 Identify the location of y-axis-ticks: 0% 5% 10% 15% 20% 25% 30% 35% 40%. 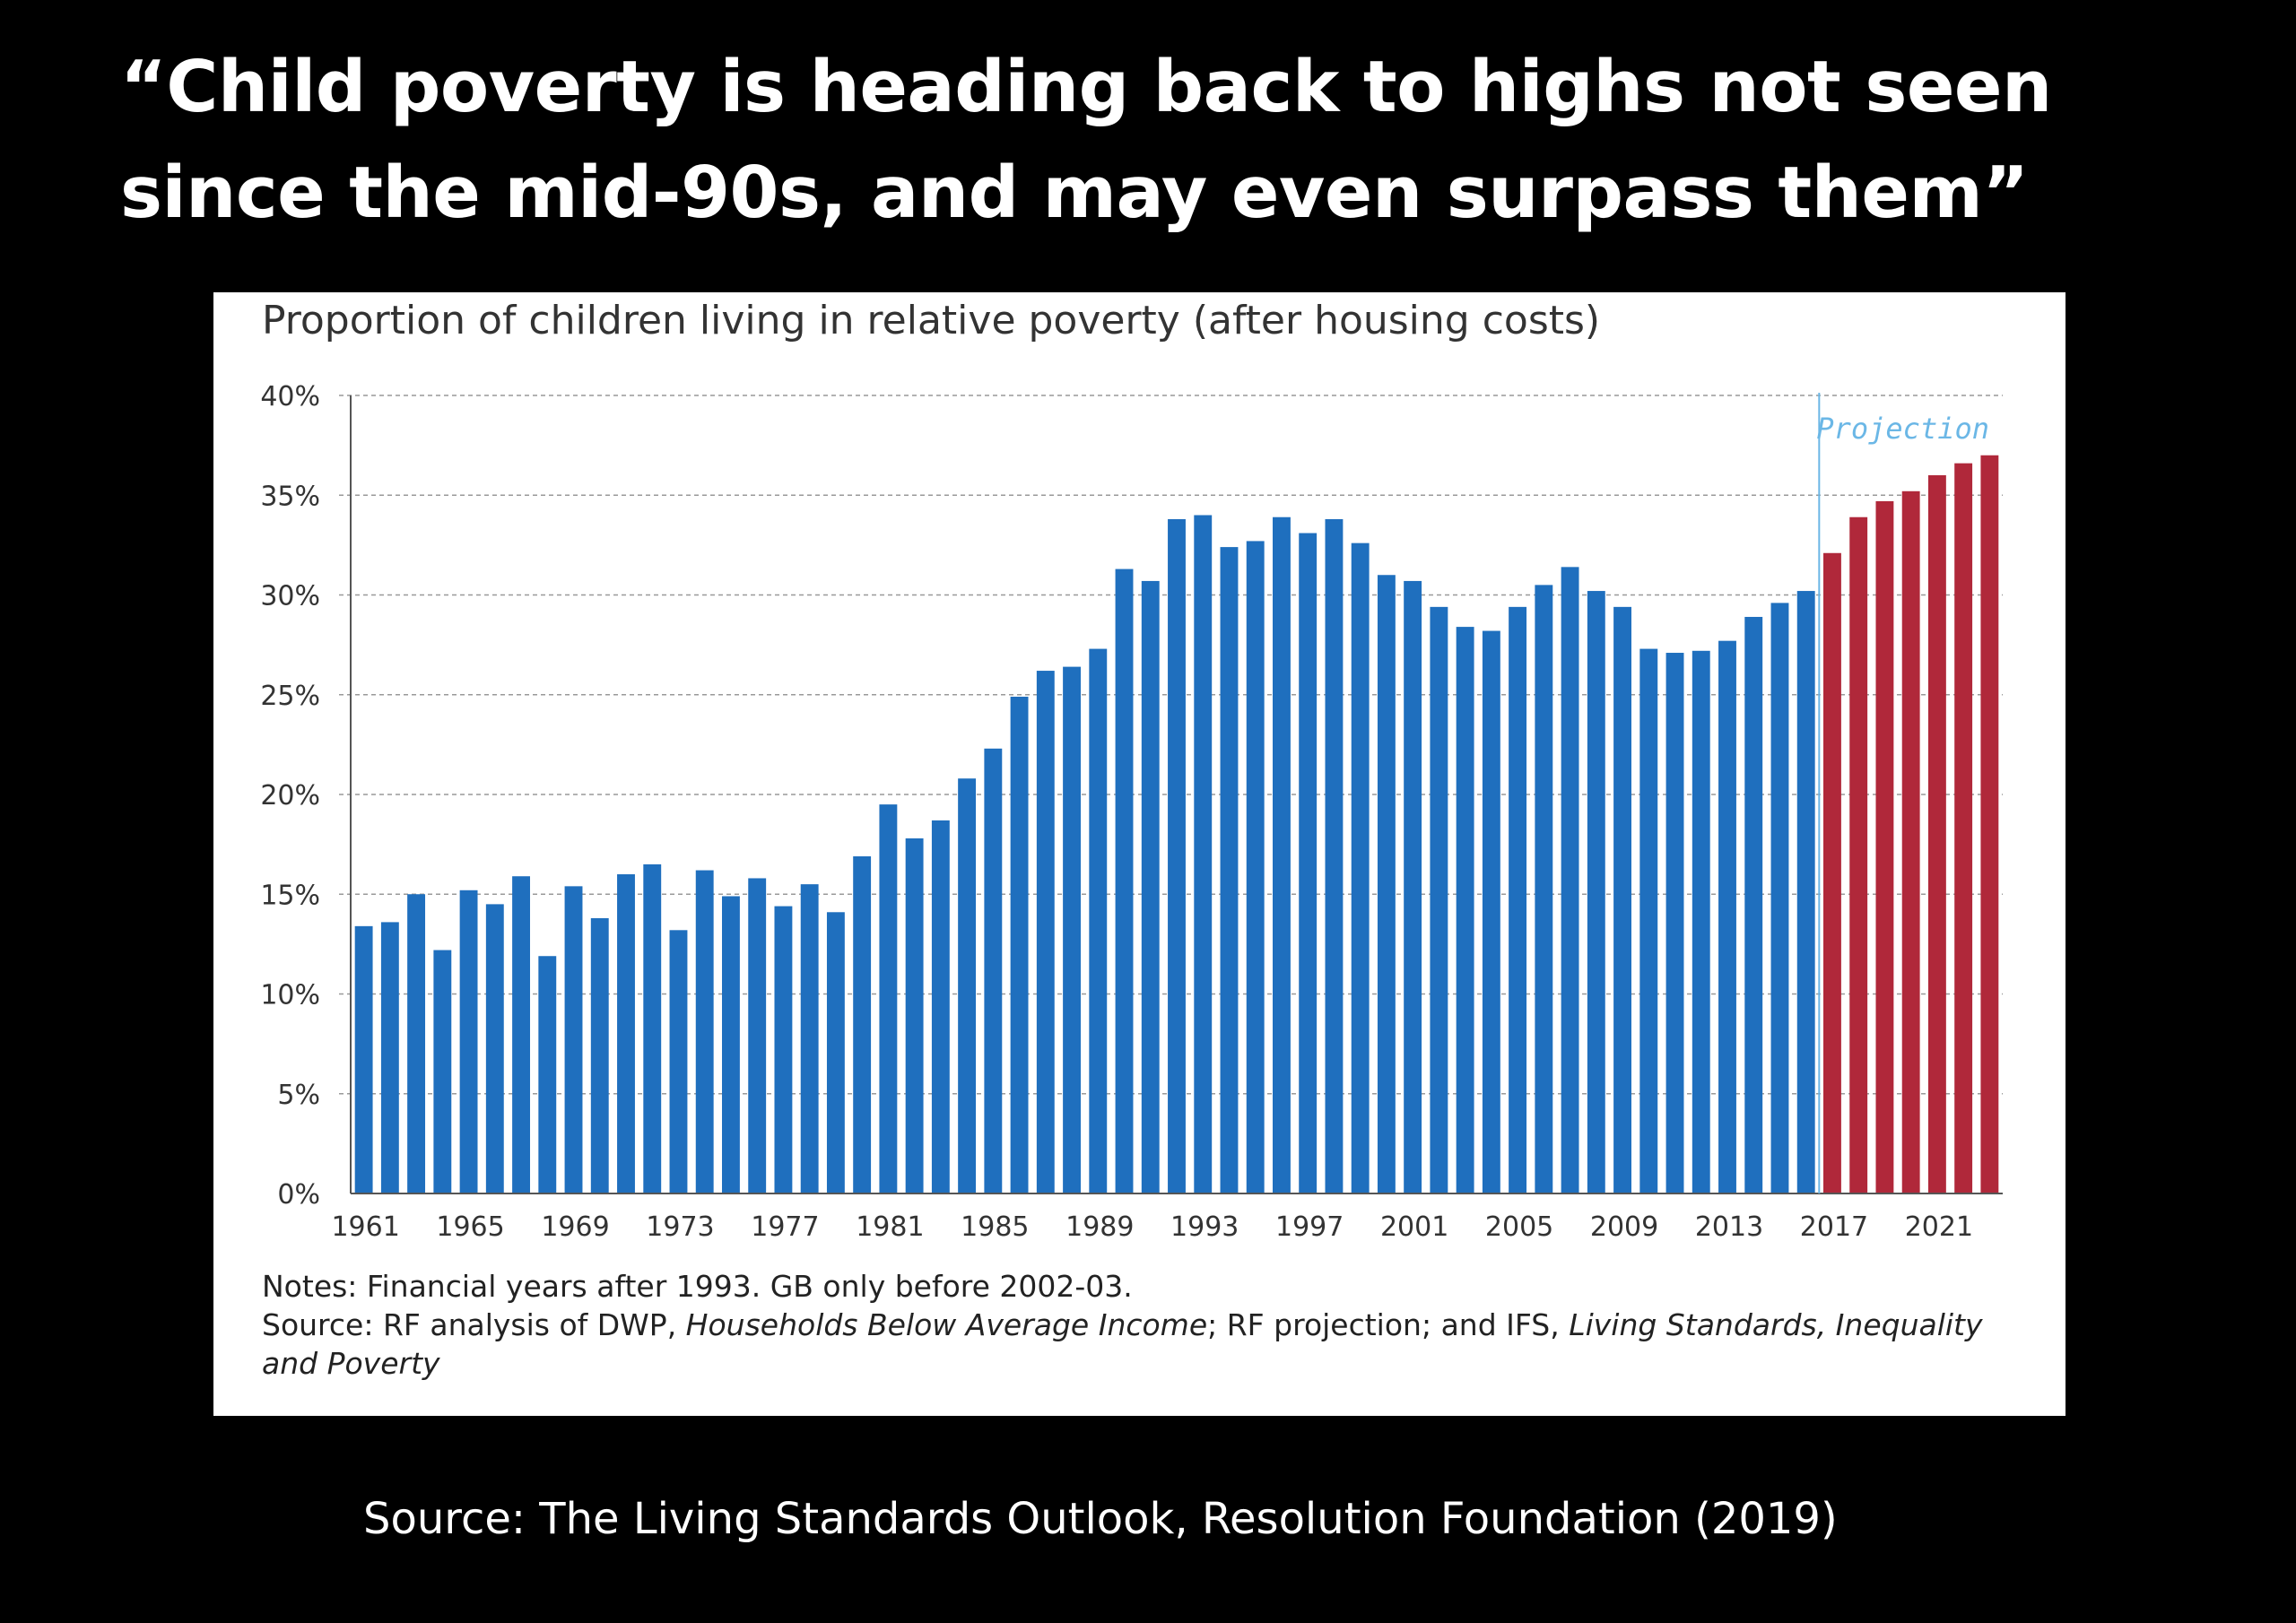
(290, 796).